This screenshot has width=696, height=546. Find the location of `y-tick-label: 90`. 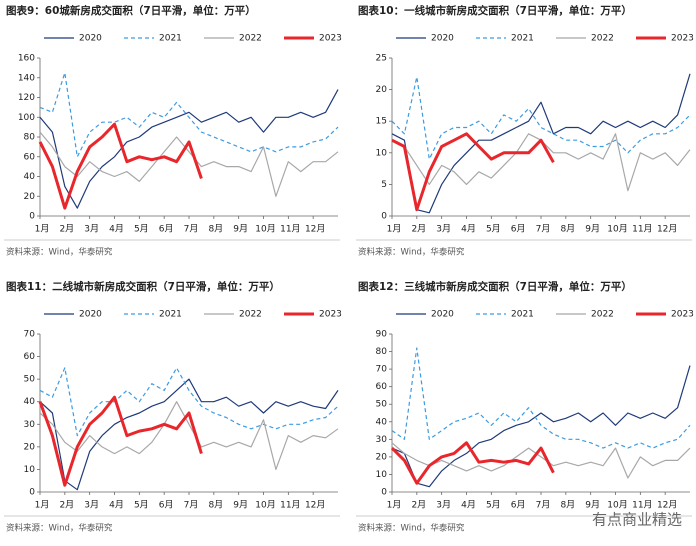

y-tick-label: 90 is located at coordinates (382, 335).